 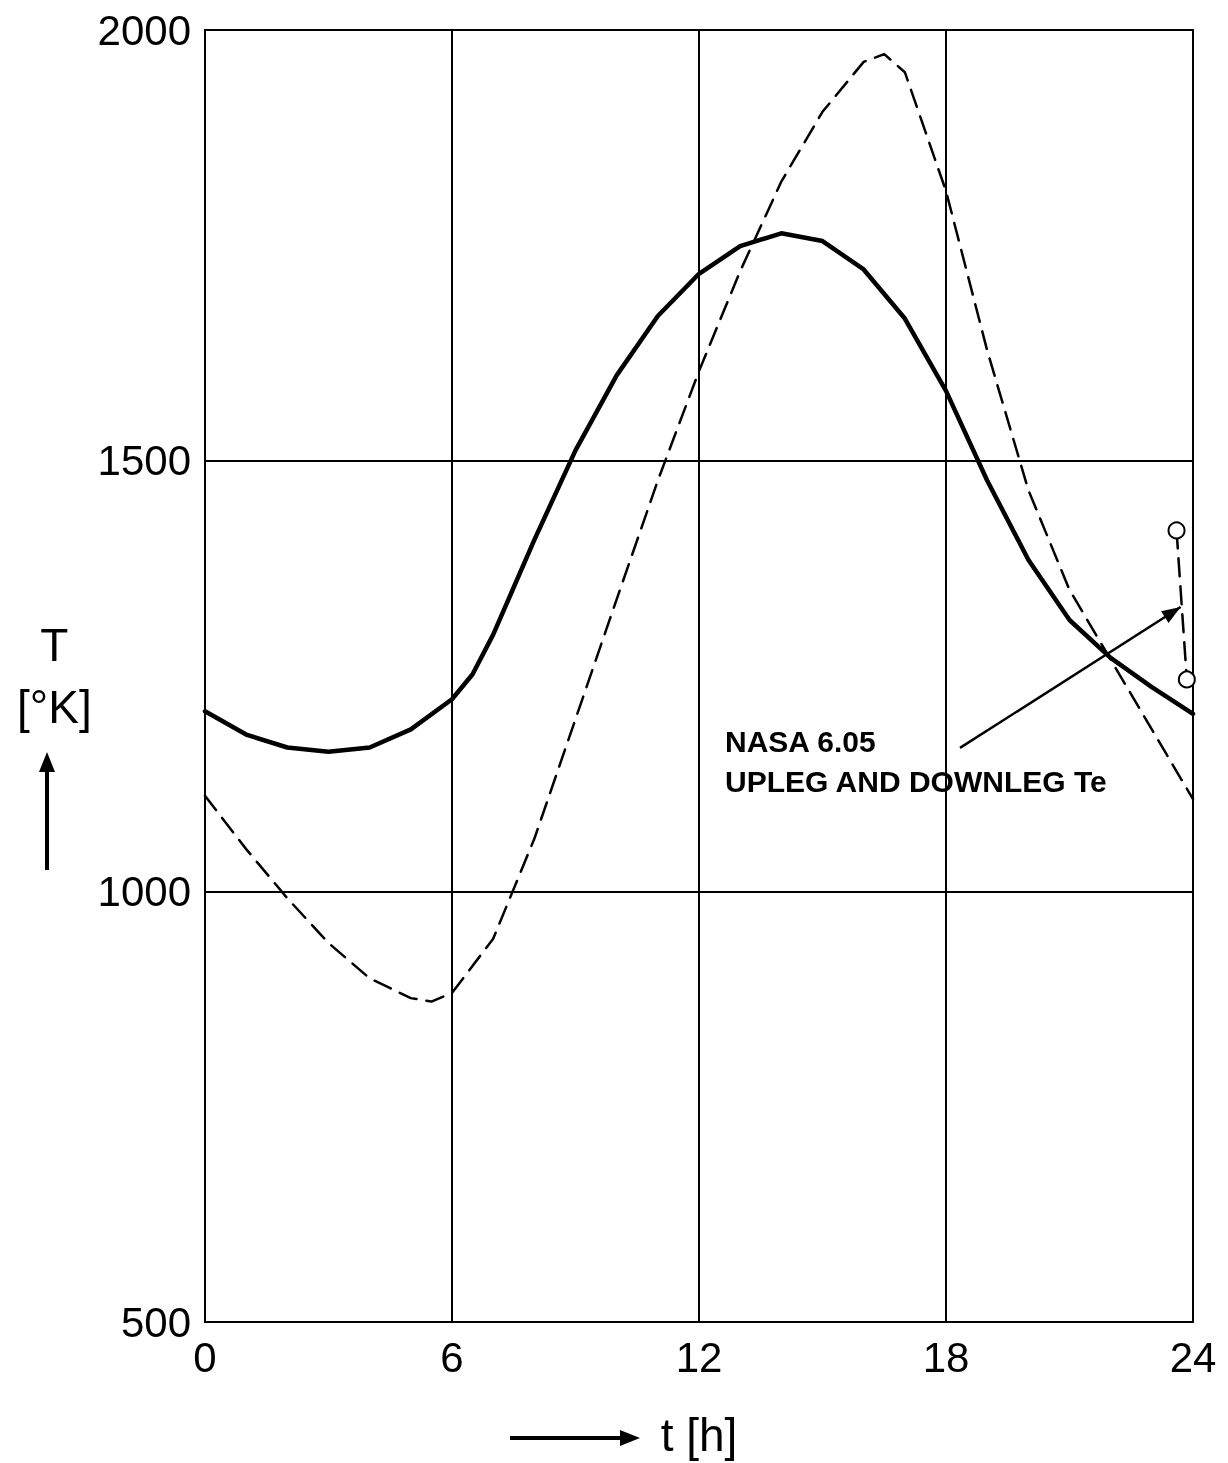 What do you see at coordinates (144, 461) in the screenshot?
I see `y-tick-label: 1500` at bounding box center [144, 461].